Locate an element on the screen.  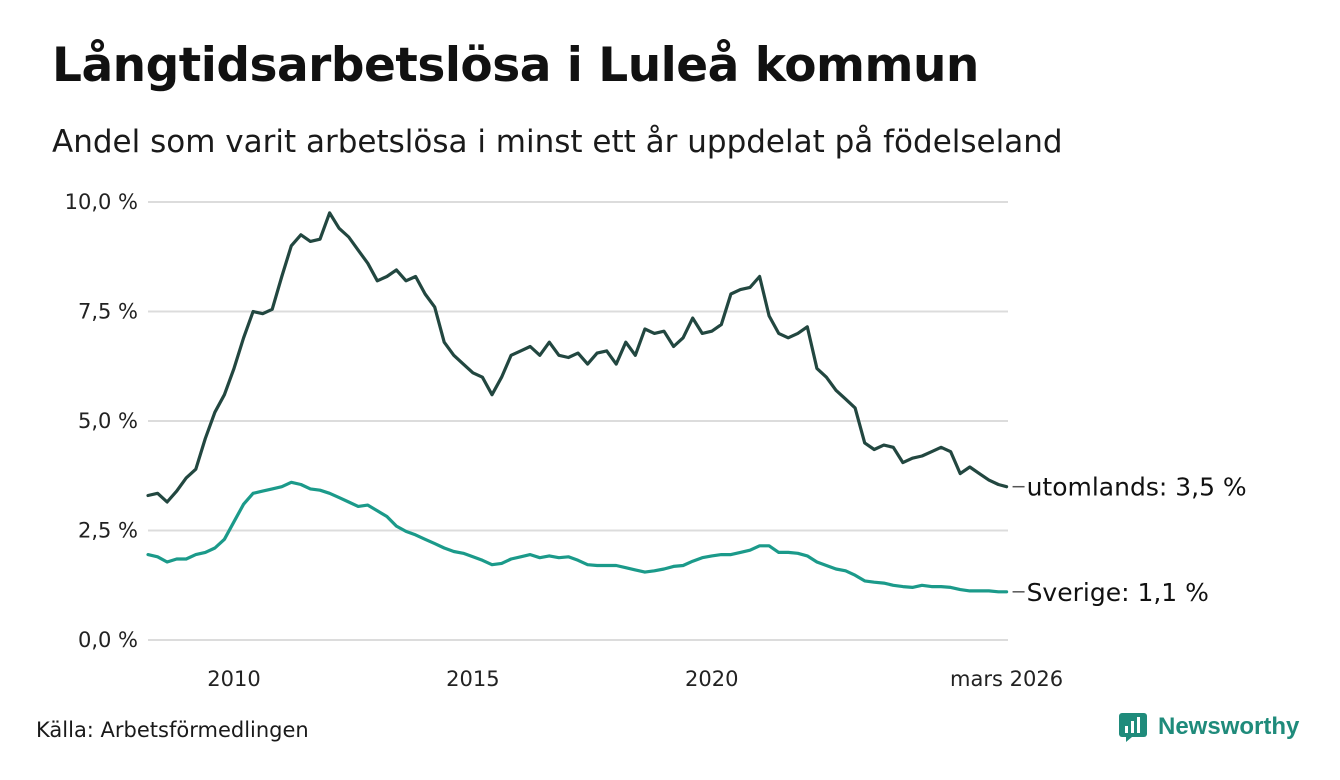
y-tick-label: 2,5 % is located at coordinates (108, 531).